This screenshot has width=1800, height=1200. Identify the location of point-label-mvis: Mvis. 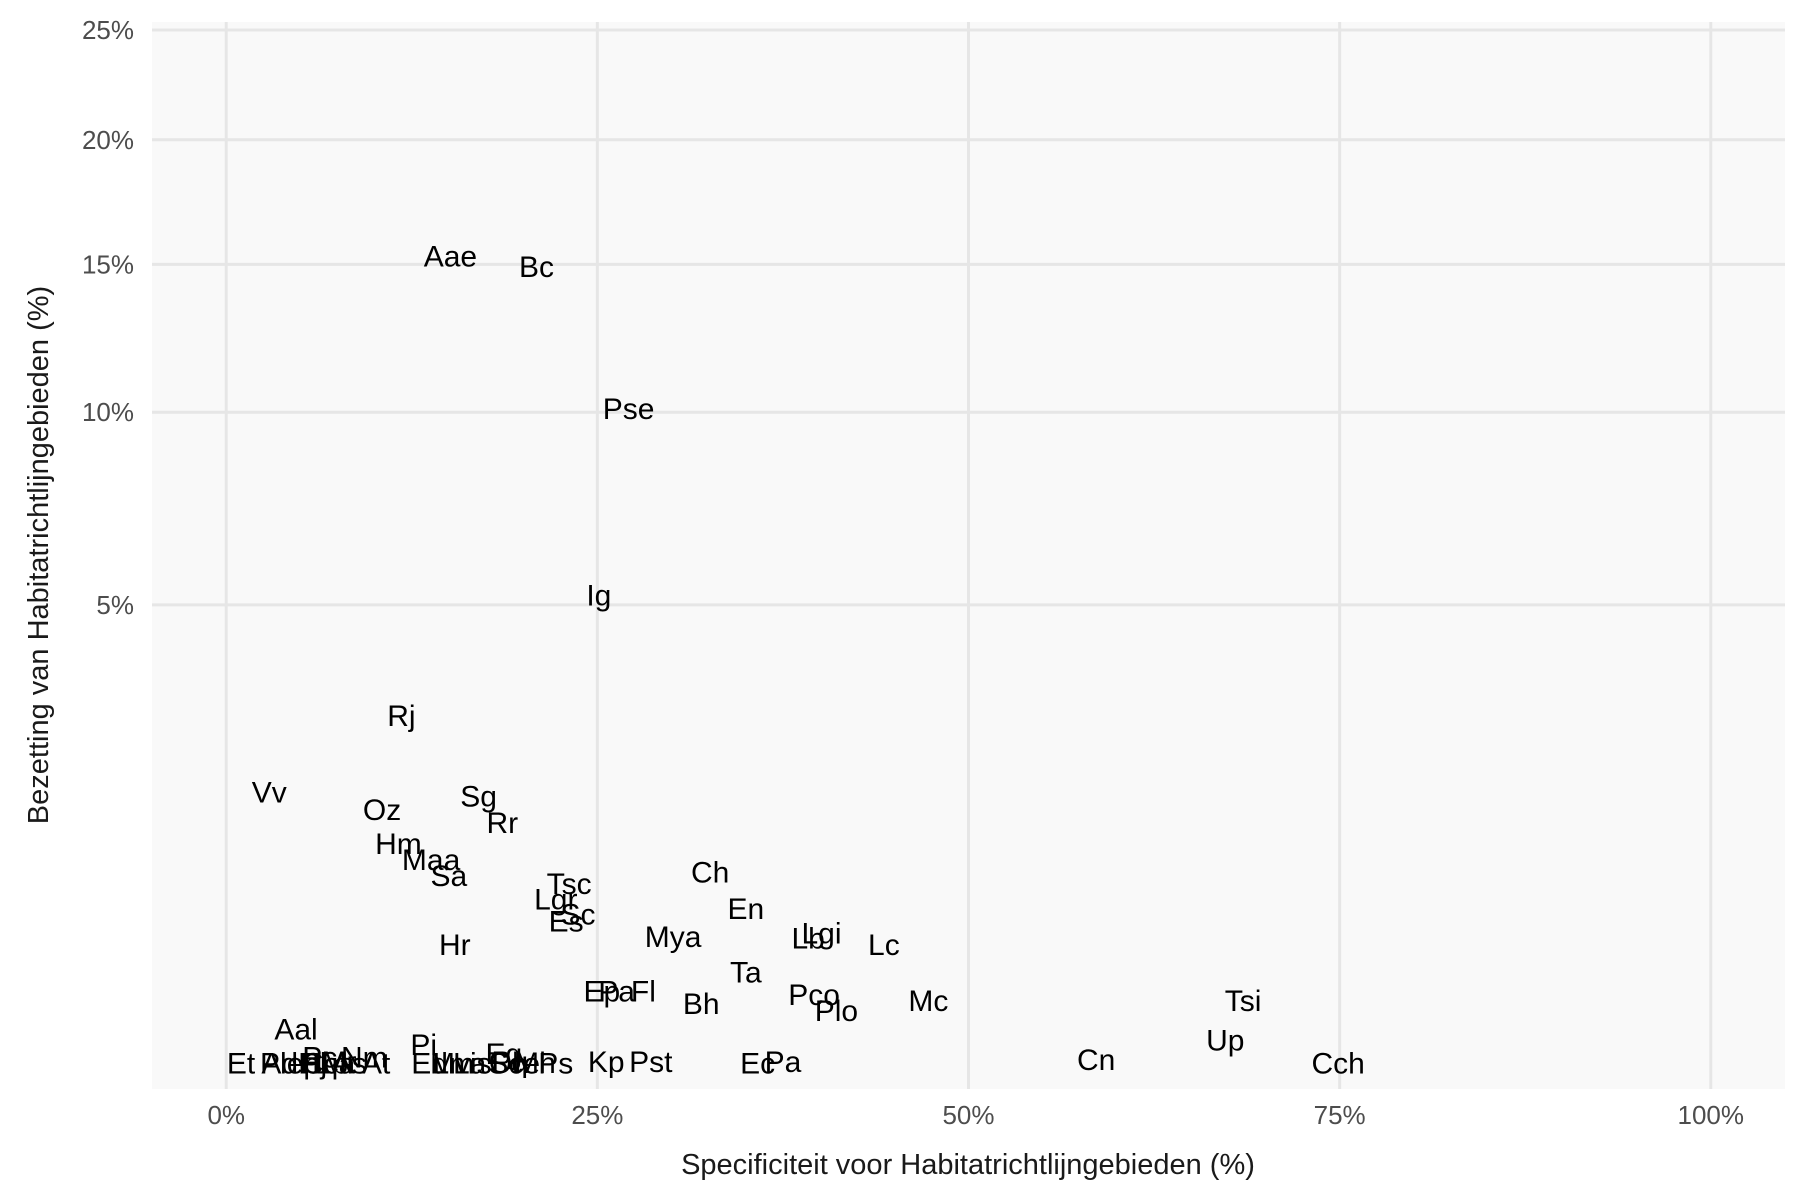
(461, 1063).